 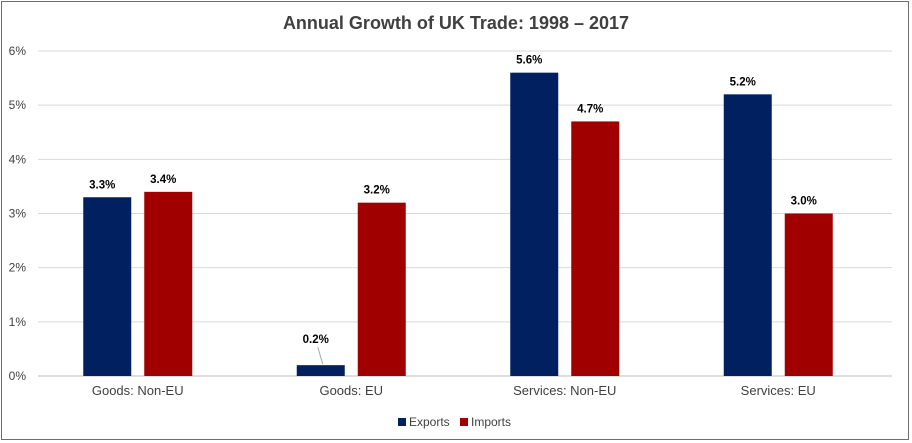 I want to click on legend-swatch-exports, so click(x=402, y=422).